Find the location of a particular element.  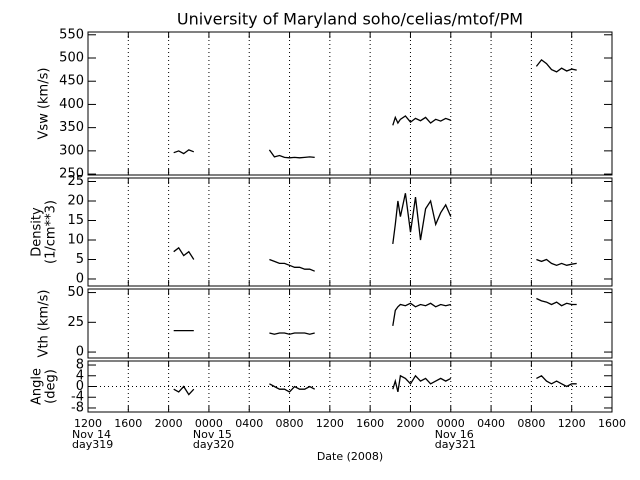

y-axis-label: (1/cm**3) is located at coordinates (51, 232).